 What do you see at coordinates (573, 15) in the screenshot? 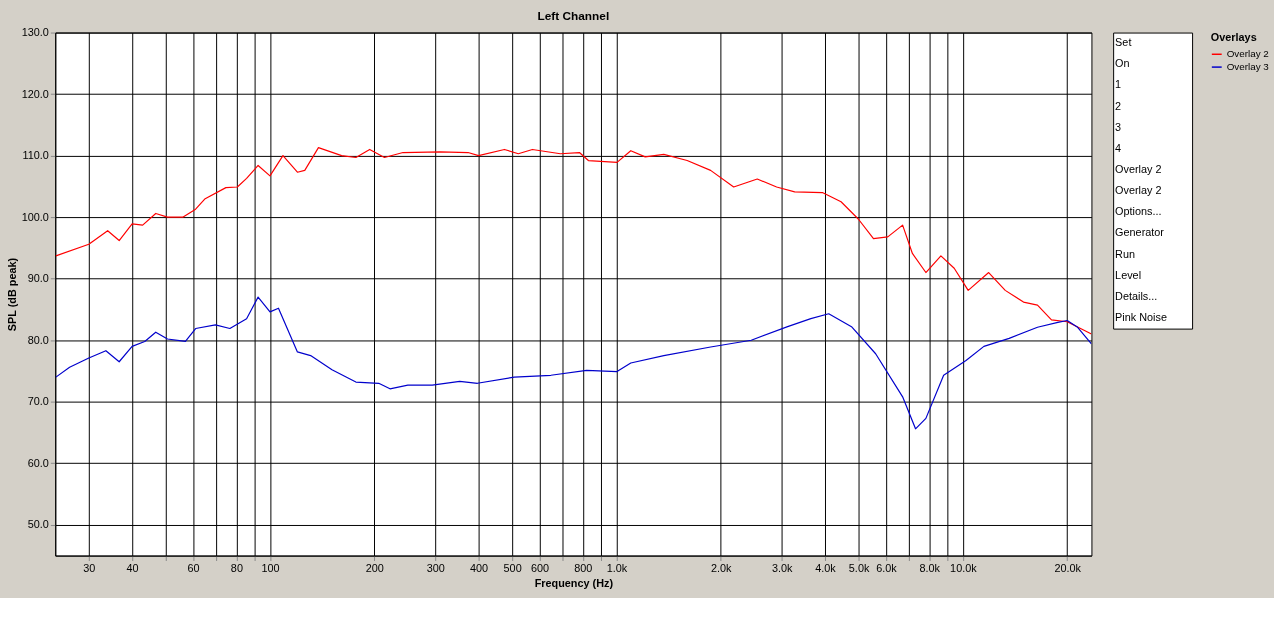
I see `chart-title: Left Channel` at bounding box center [573, 15].